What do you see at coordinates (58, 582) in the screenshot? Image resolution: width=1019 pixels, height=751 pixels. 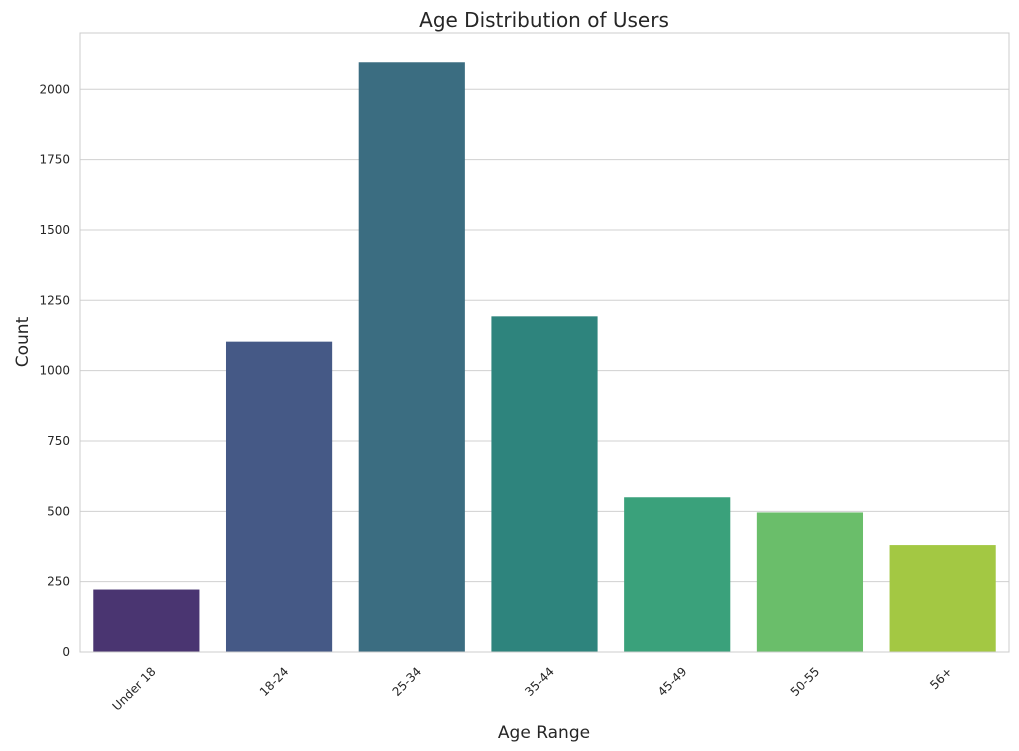 I see `y-tick-label: 250` at bounding box center [58, 582].